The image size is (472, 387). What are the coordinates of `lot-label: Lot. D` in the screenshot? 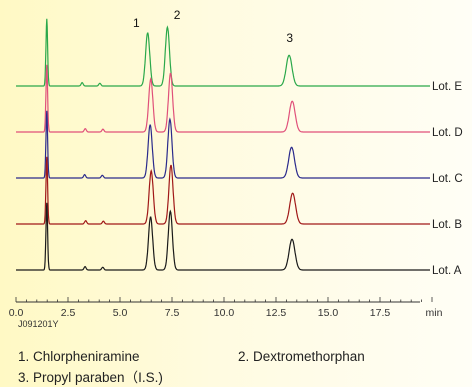 It's located at (447, 133).